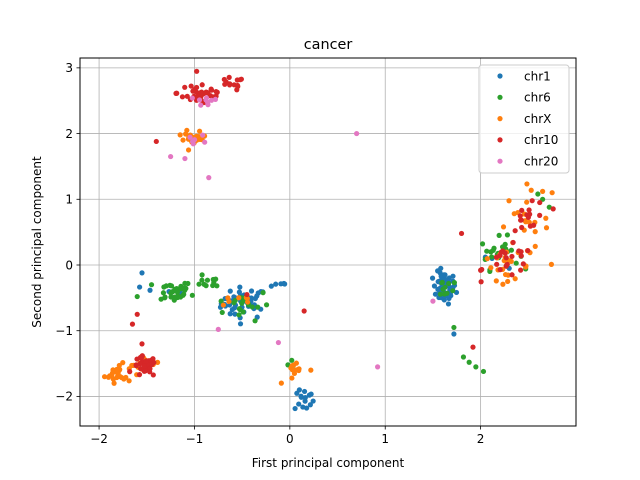 The width and height of the screenshot is (640, 480). Describe the element at coordinates (527, 140) in the screenshot. I see `legend-item-chr10: chr10` at that location.